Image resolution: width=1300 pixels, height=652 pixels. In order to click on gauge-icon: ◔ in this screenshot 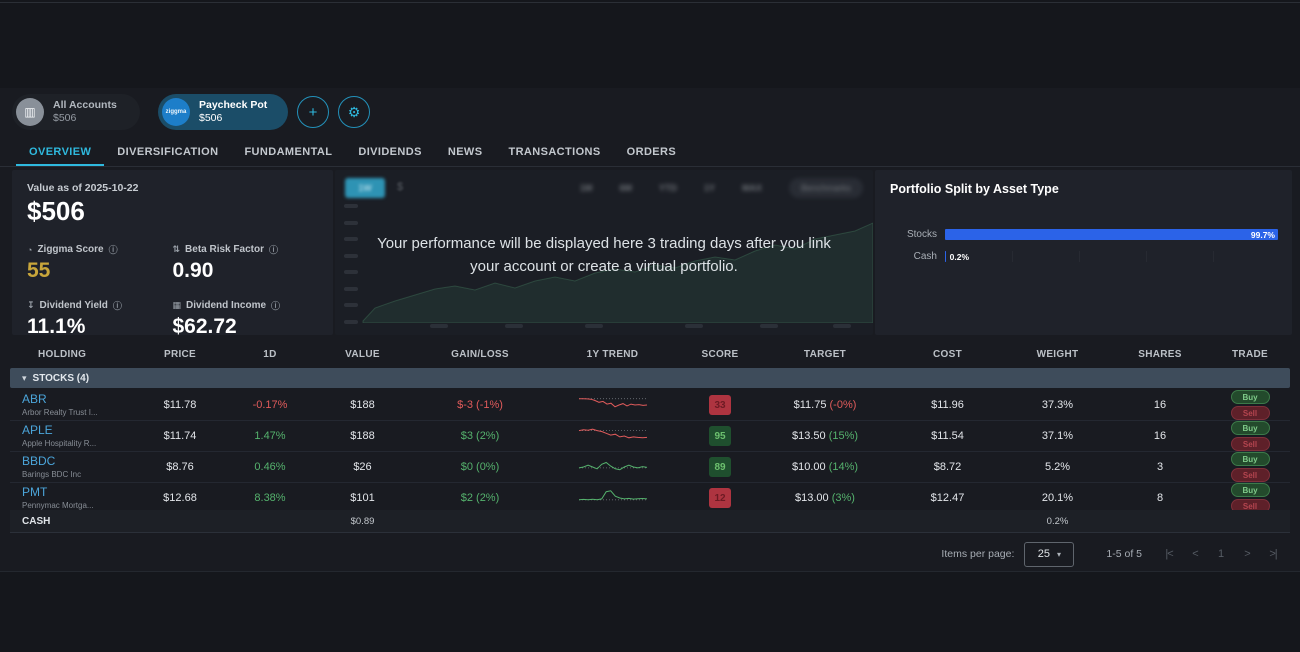, I will do `click(30, 249)`.